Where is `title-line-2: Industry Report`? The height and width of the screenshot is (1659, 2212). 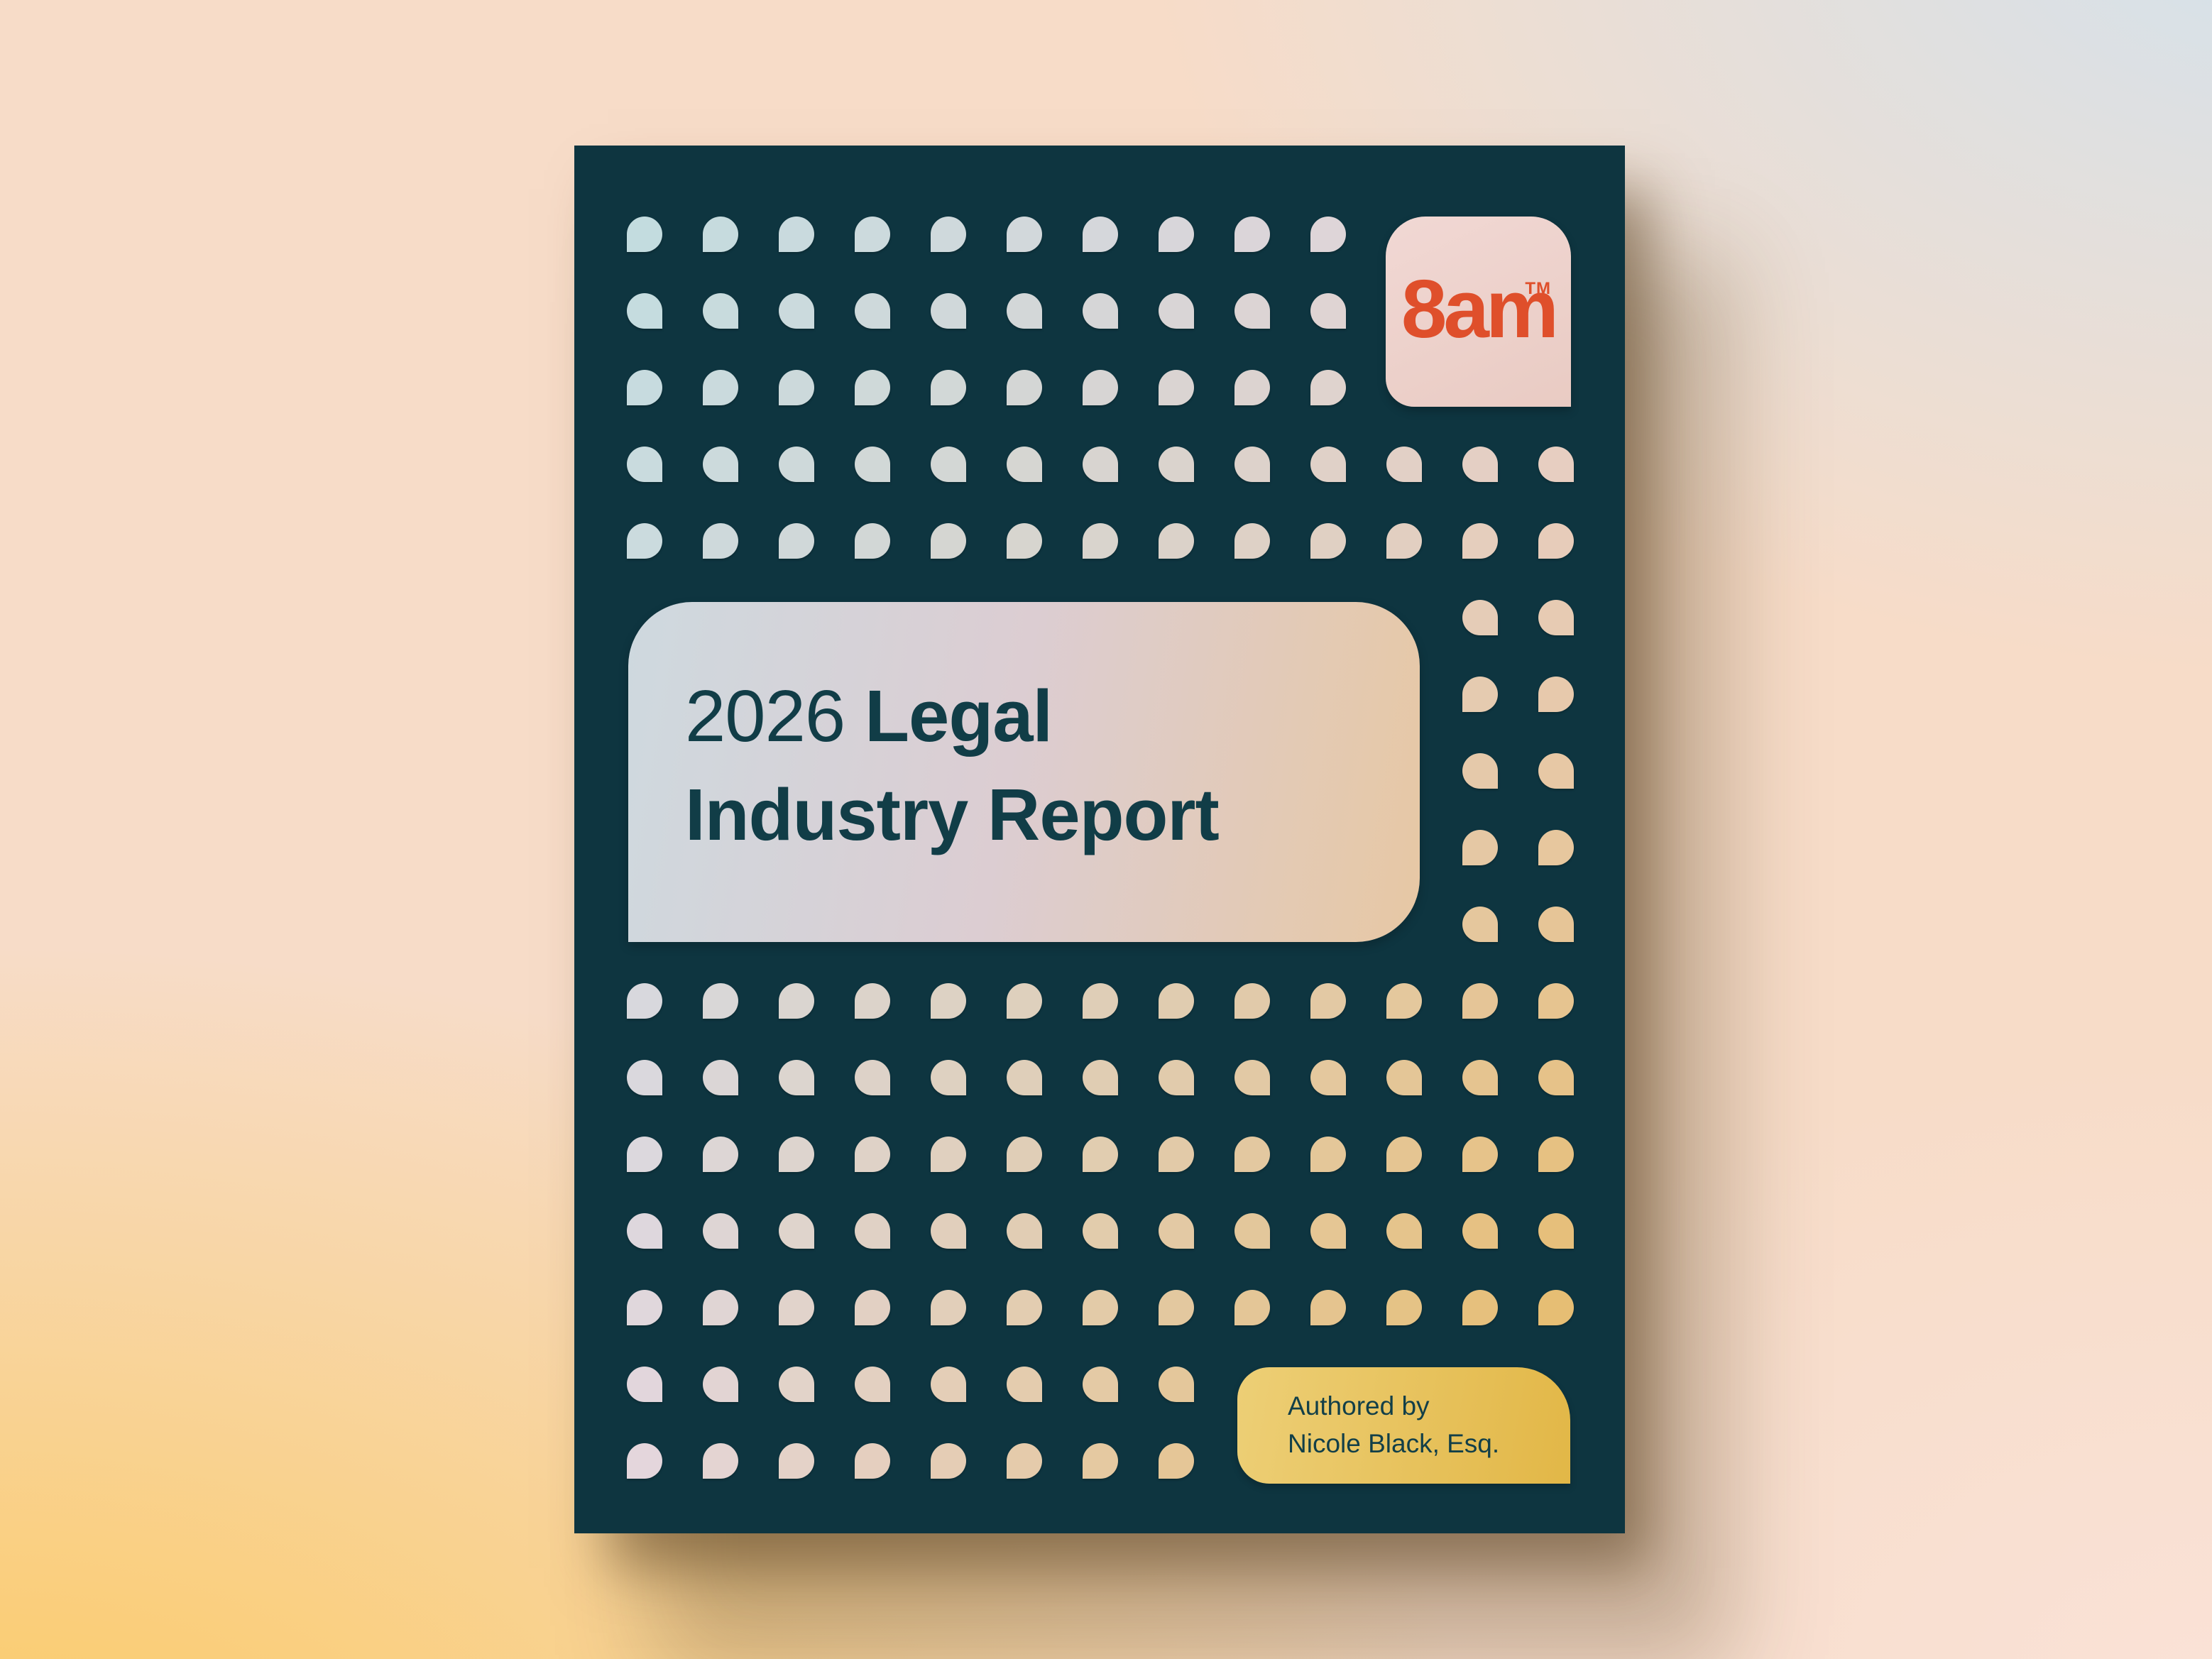
title-line-2: Industry Report is located at coordinates (952, 814).